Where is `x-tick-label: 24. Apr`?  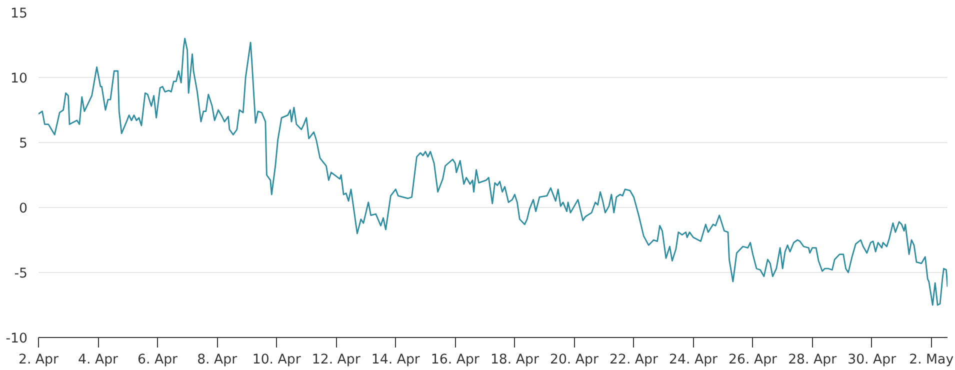
x-tick-label: 24. Apr is located at coordinates (693, 360).